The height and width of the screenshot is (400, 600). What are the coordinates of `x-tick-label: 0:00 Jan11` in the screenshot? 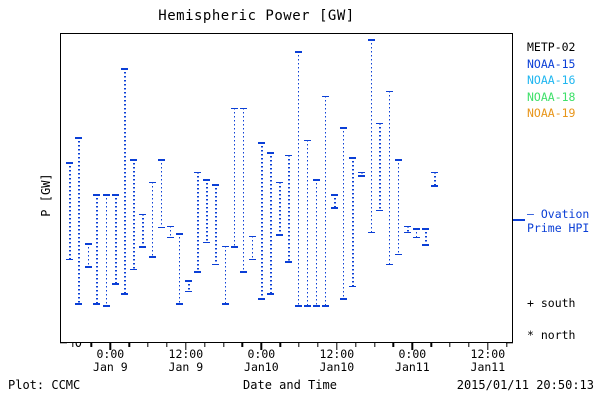 It's located at (412, 361).